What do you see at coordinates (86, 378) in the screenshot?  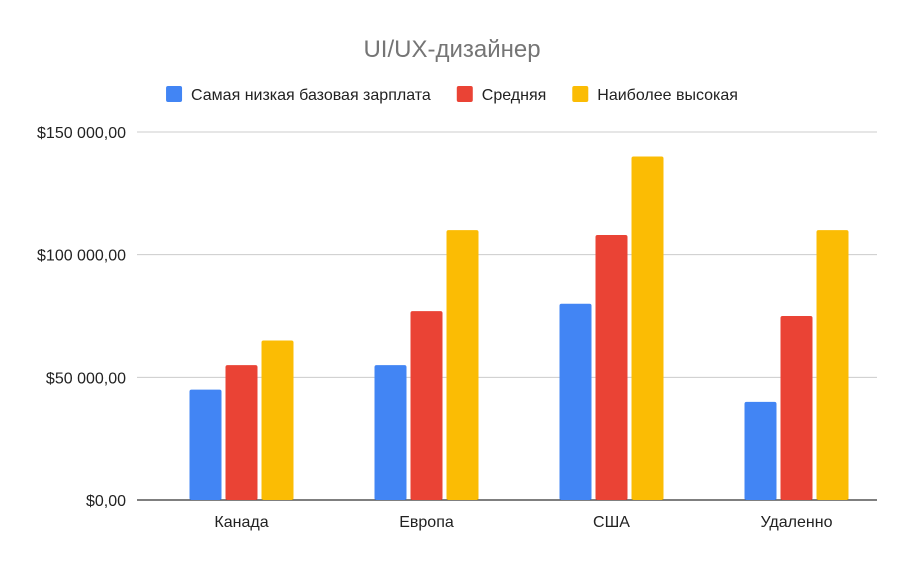 I see `y-tick-label: $50 000,00` at bounding box center [86, 378].